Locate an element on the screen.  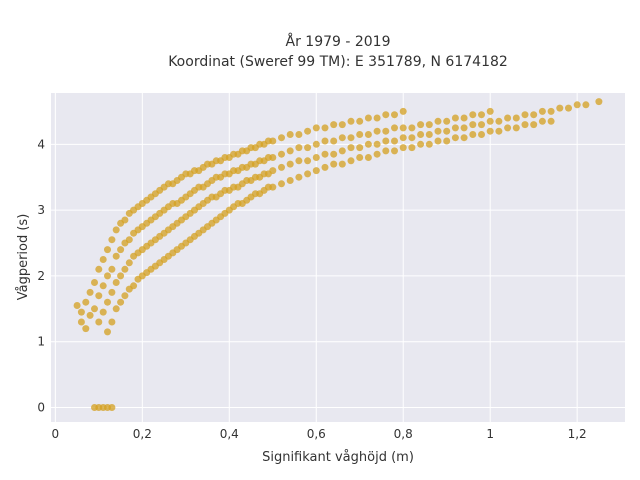
y-tick-label: 4 is located at coordinates (41, 144).